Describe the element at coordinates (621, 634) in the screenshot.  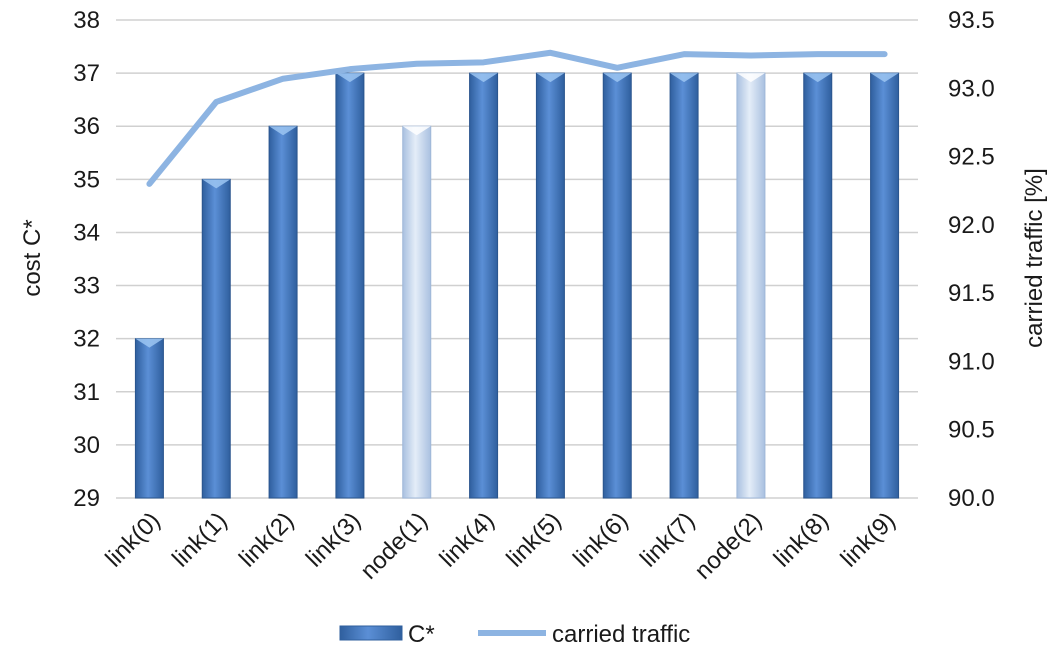
I see `legend-line-label: carried traffic` at that location.